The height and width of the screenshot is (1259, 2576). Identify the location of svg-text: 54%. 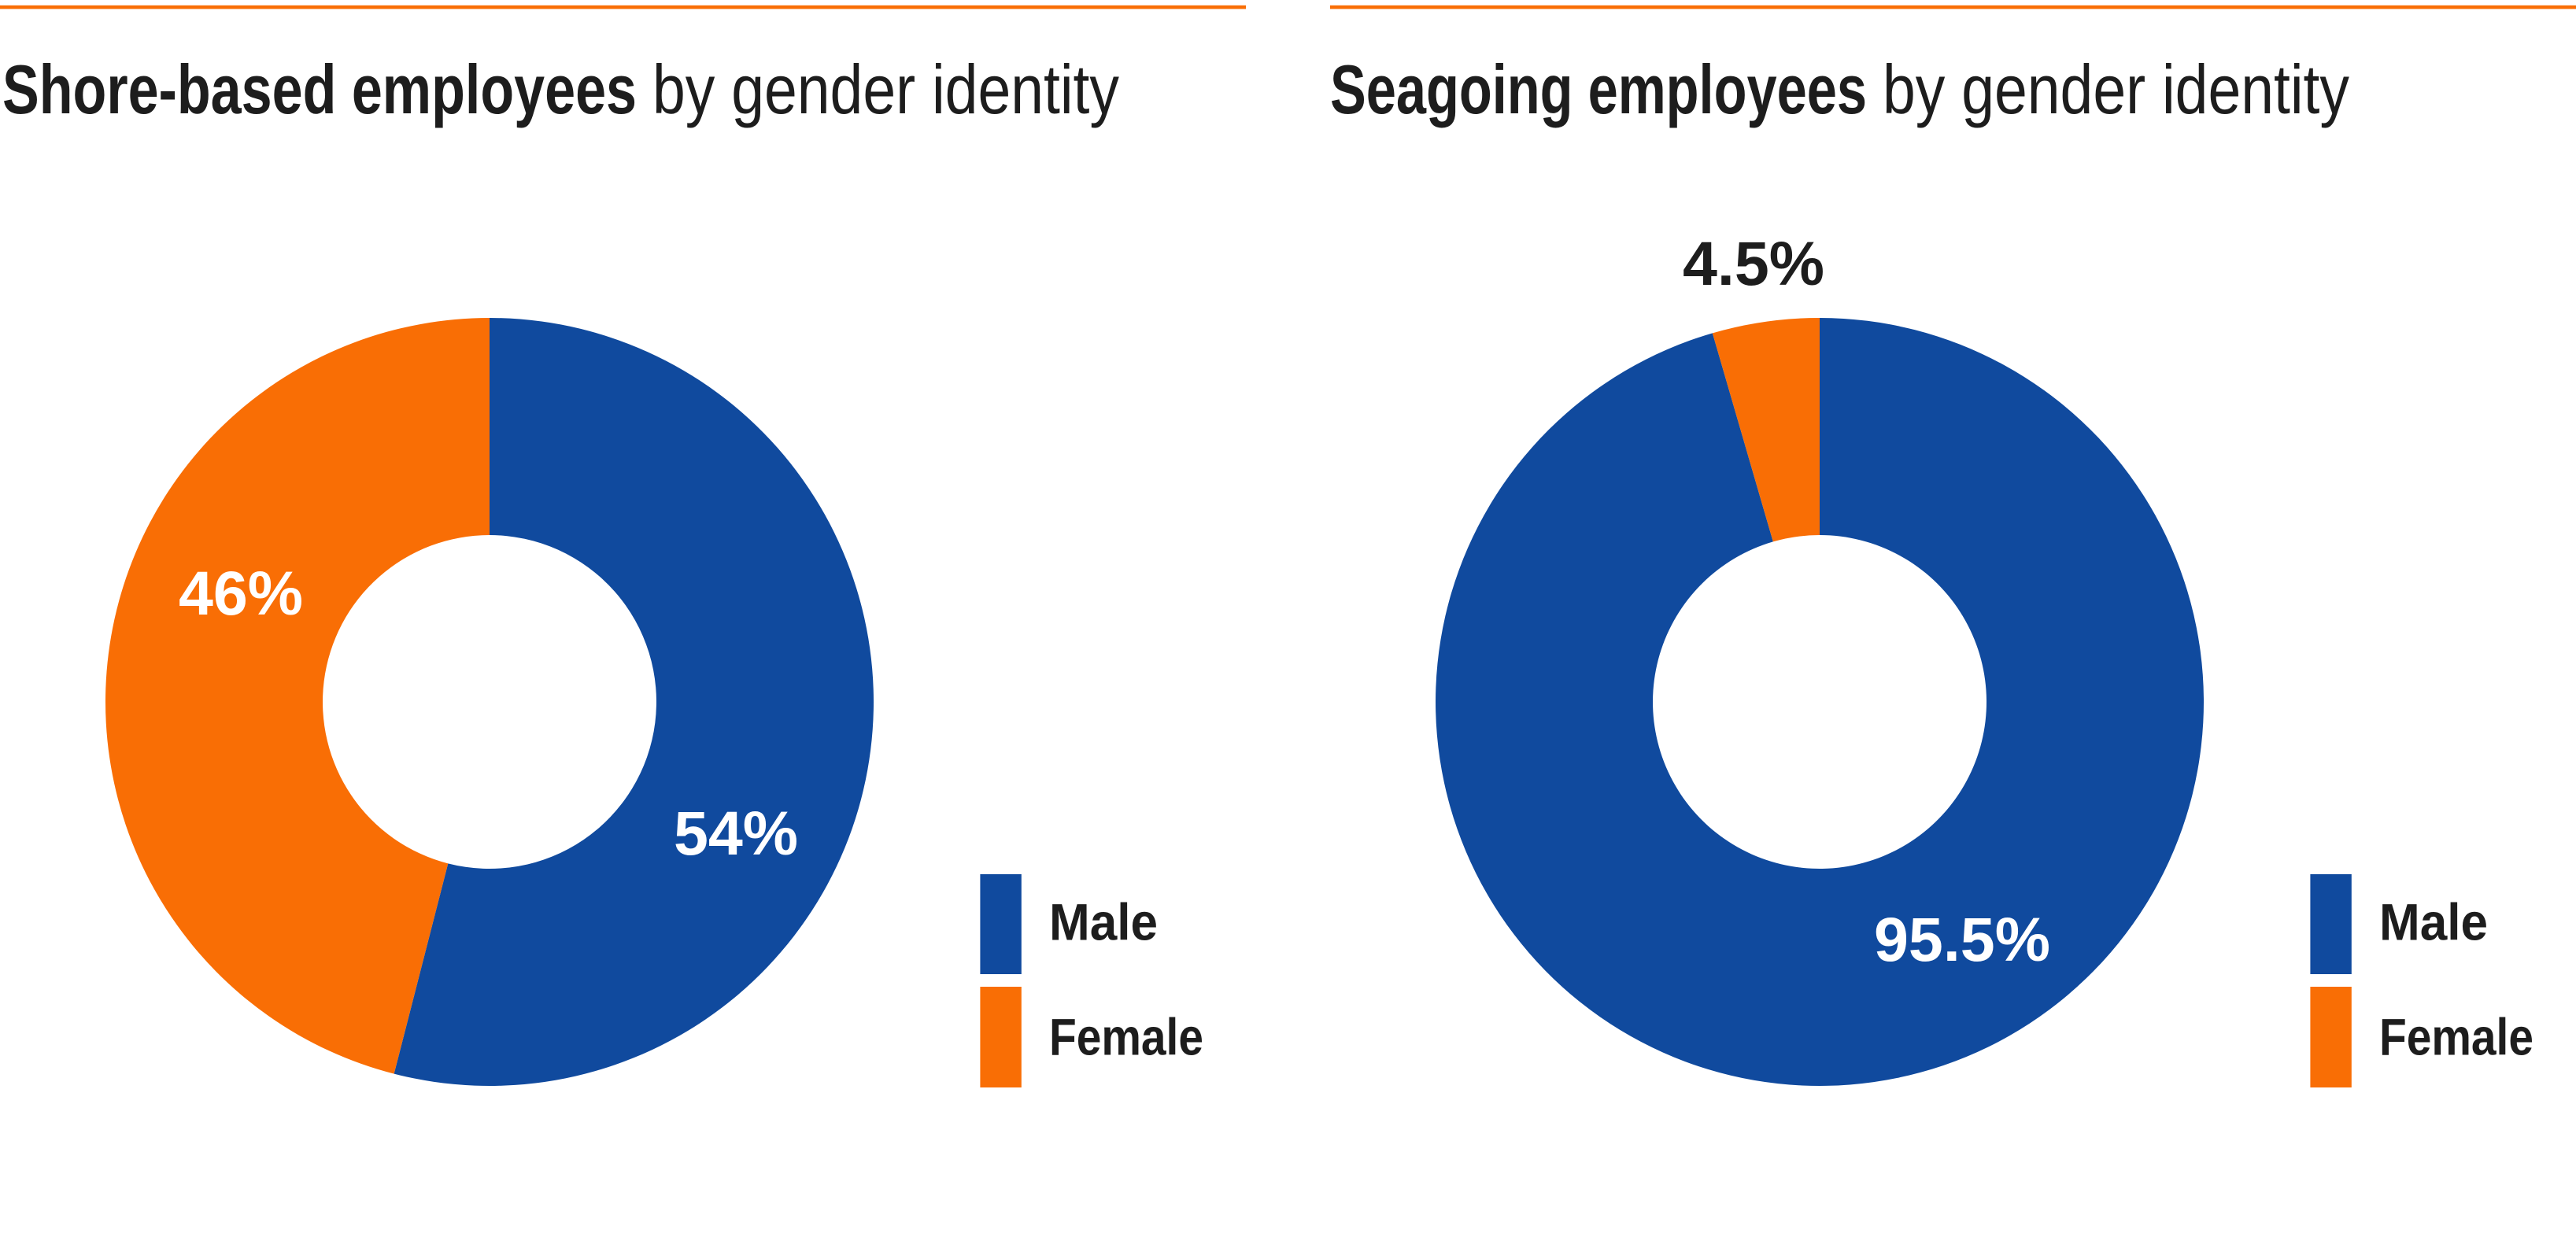
(736, 833).